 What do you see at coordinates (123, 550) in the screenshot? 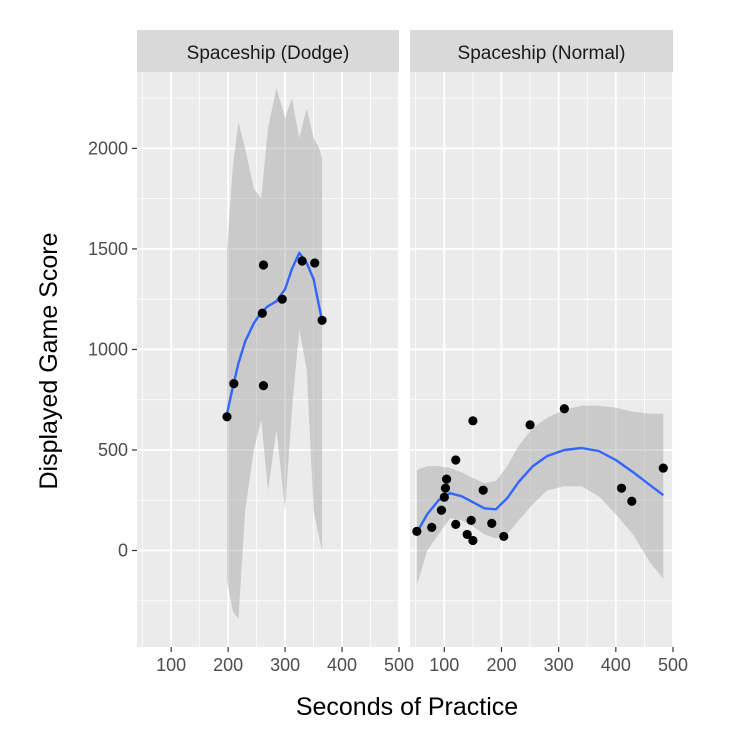
I see `y-tick-label: 0` at bounding box center [123, 550].